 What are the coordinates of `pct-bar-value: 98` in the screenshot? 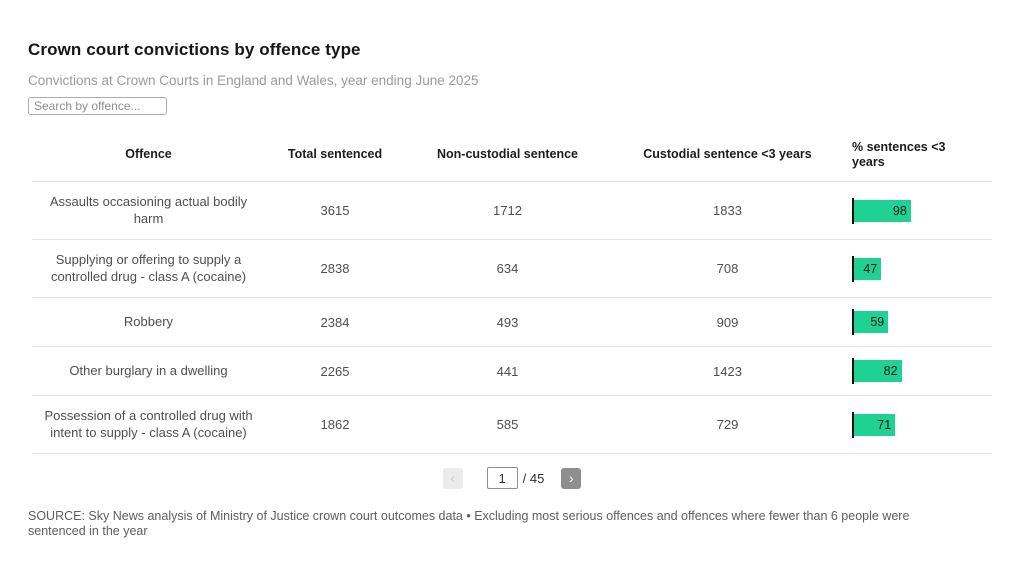 It's located at (899, 210).